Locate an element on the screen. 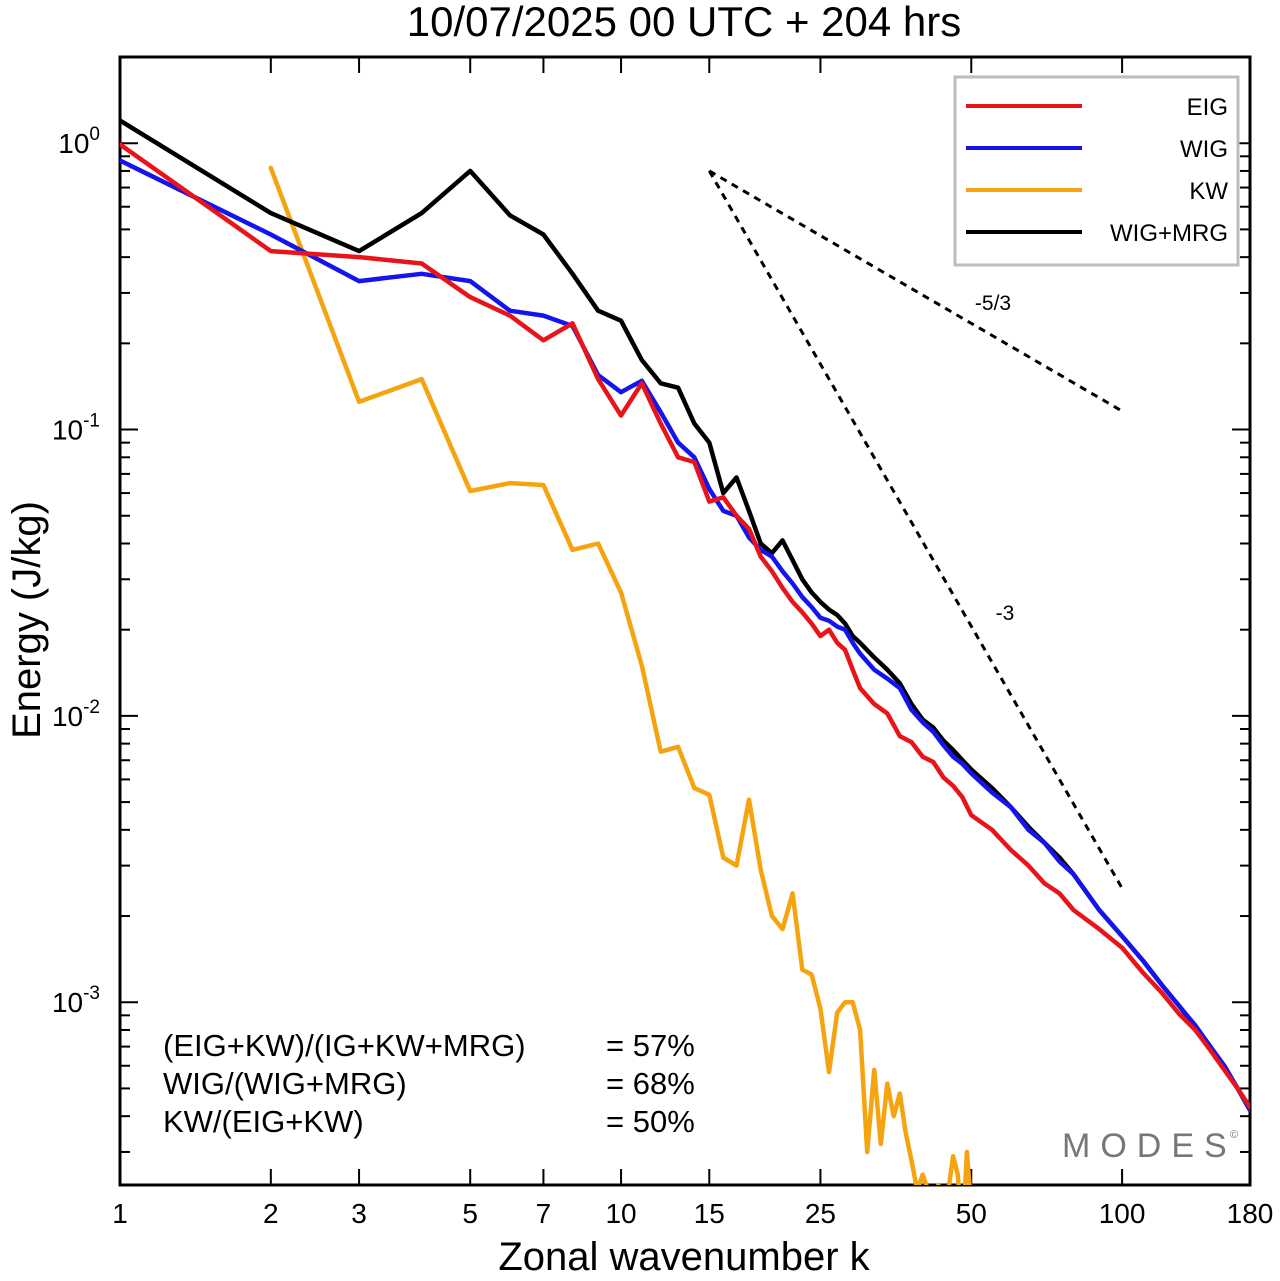 The width and height of the screenshot is (1280, 1281). ratio-value: = 68% is located at coordinates (650, 1083).